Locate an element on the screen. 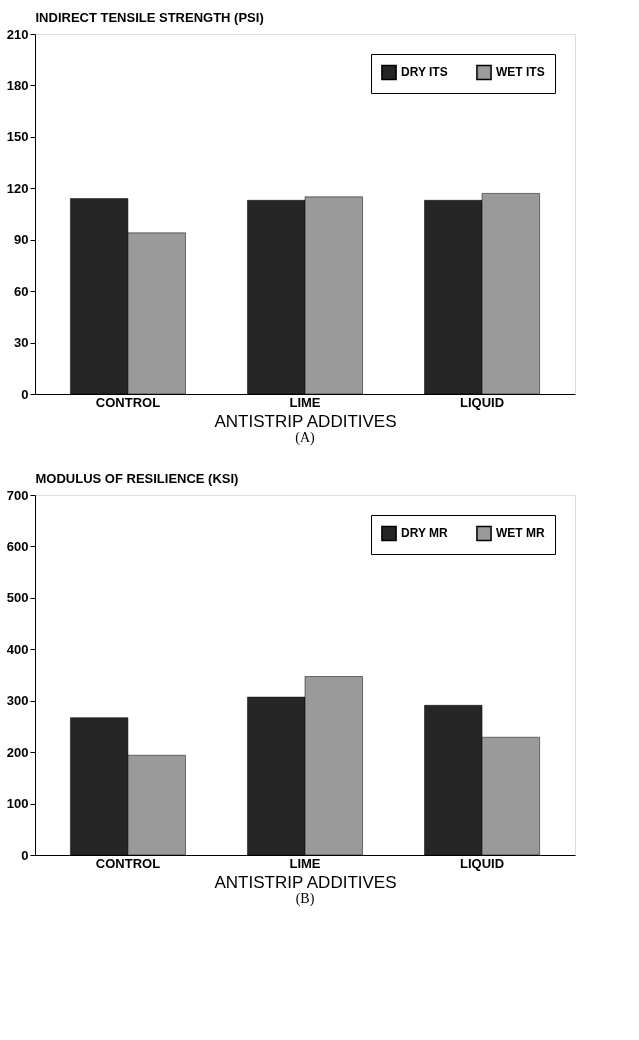 This screenshot has width=639, height=1040. y-axis-title: MODULUS OF RESILIENCE (KSI) is located at coordinates (137, 478).